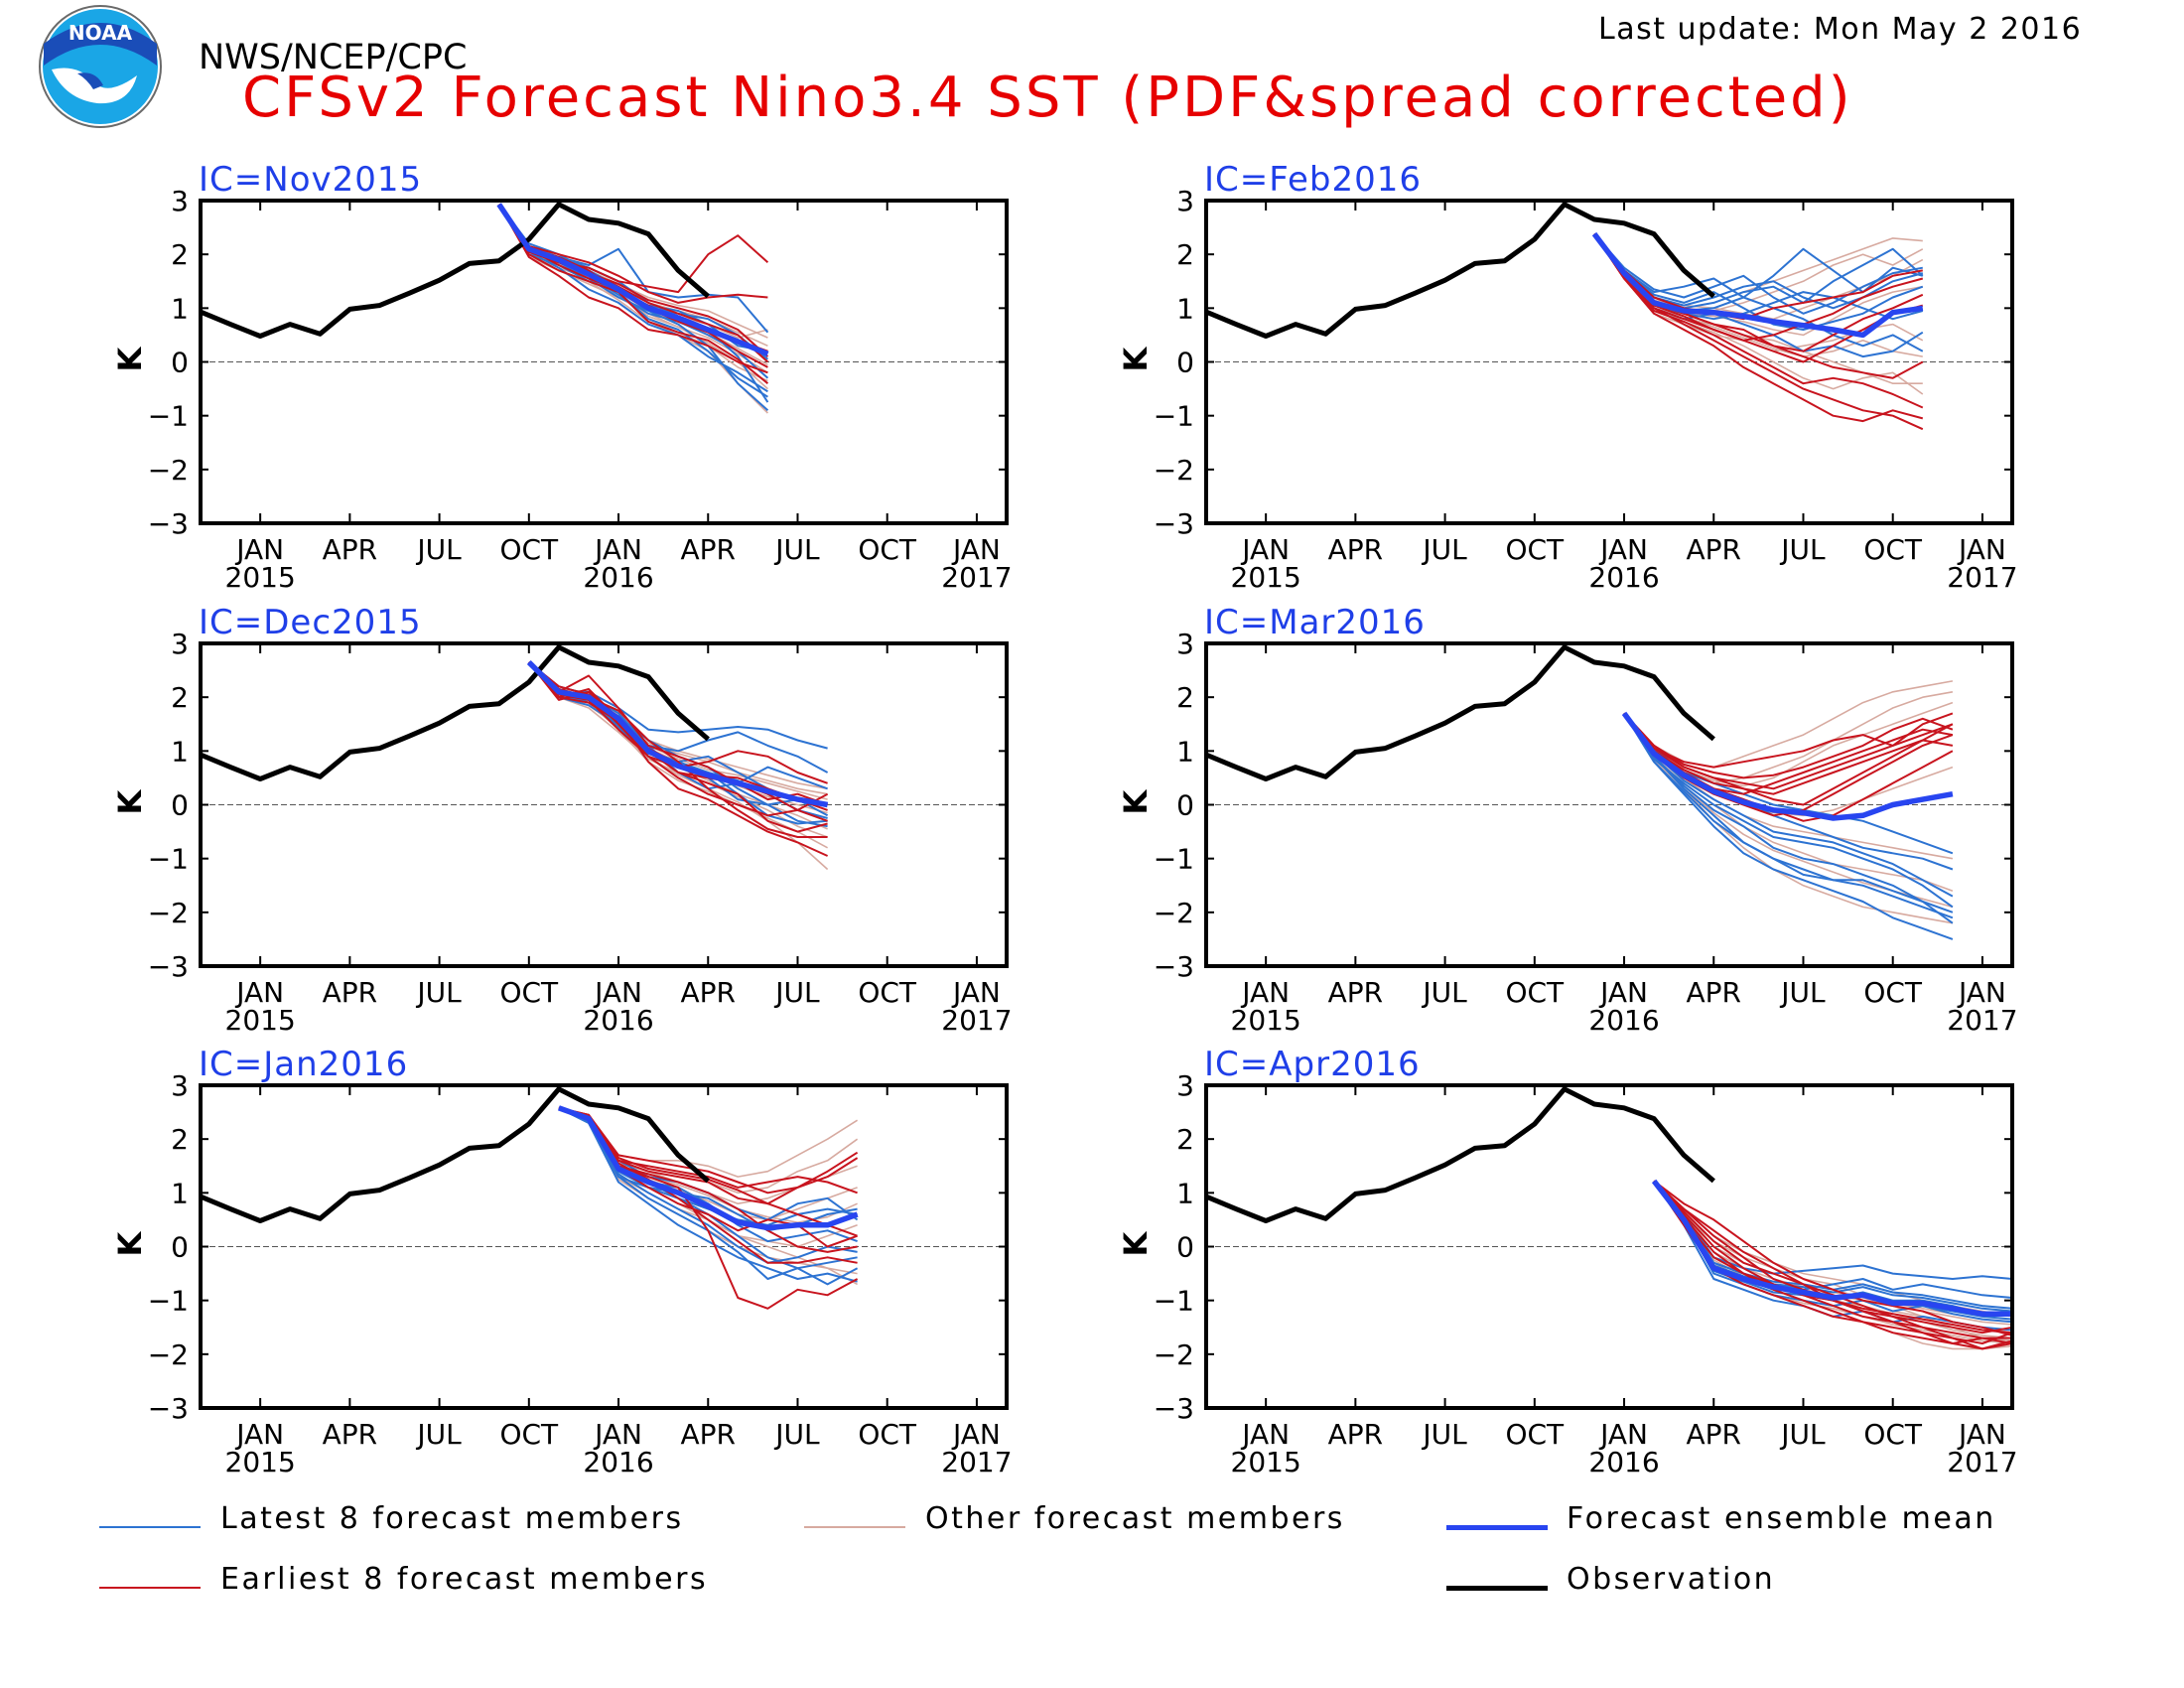 The height and width of the screenshot is (1688, 2184). Describe the element at coordinates (1497, 1527) in the screenshot. I see `legend-line-ensemble-mean` at that location.